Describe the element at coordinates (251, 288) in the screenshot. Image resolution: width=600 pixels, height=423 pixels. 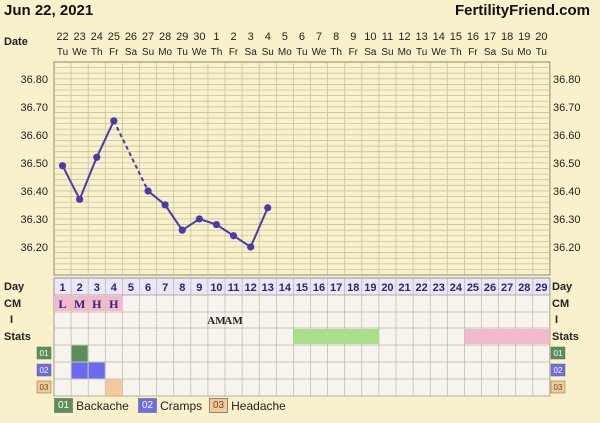
I see `cycle-day: 12` at that location.